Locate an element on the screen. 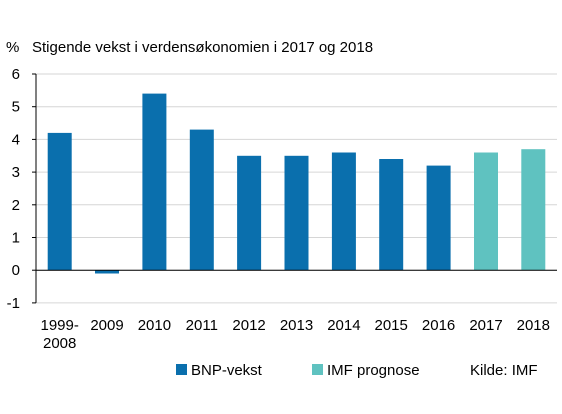  x-tick-label: 2012 is located at coordinates (248, 325).